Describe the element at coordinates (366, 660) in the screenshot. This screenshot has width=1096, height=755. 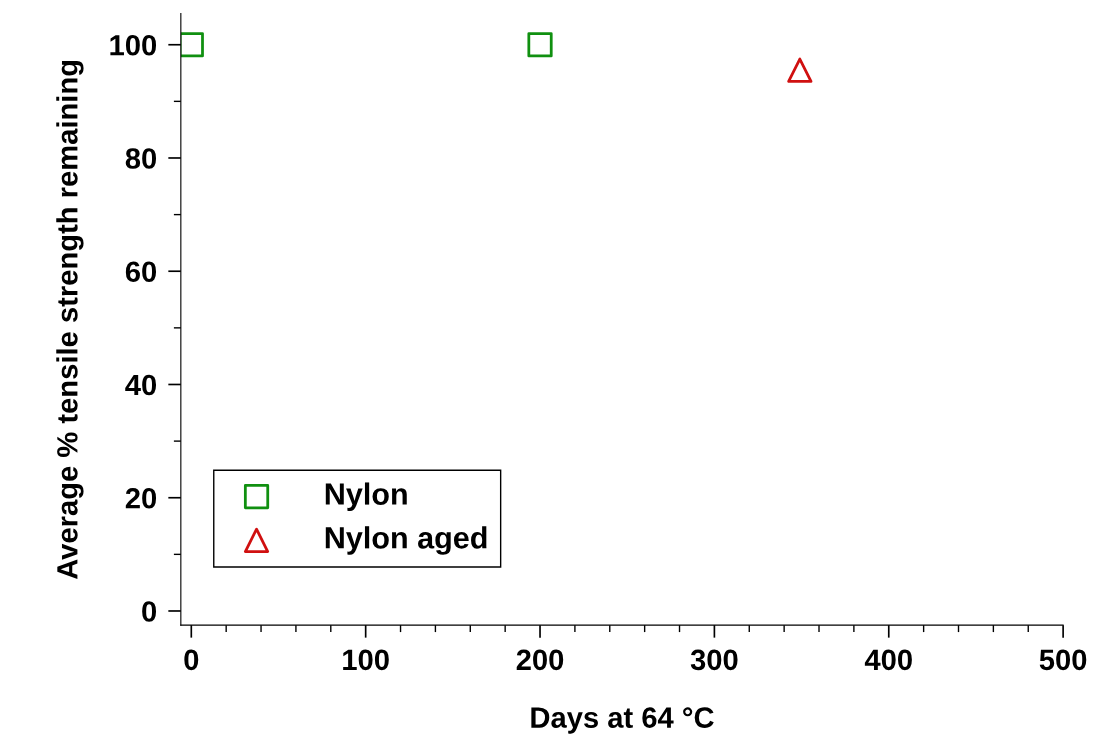
I see `x-tick-label: 100` at that location.